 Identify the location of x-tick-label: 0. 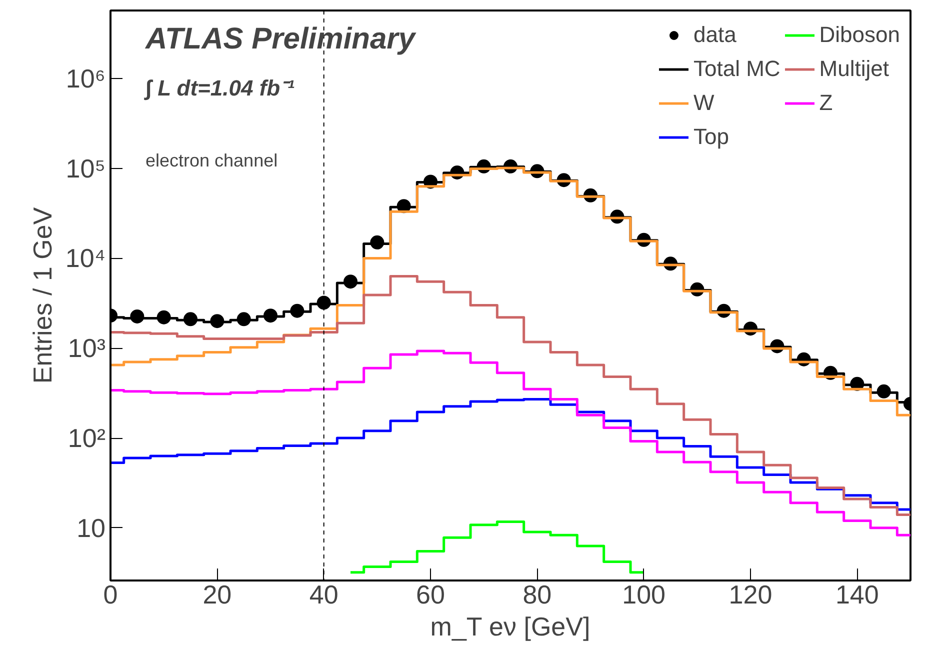
(110, 595).